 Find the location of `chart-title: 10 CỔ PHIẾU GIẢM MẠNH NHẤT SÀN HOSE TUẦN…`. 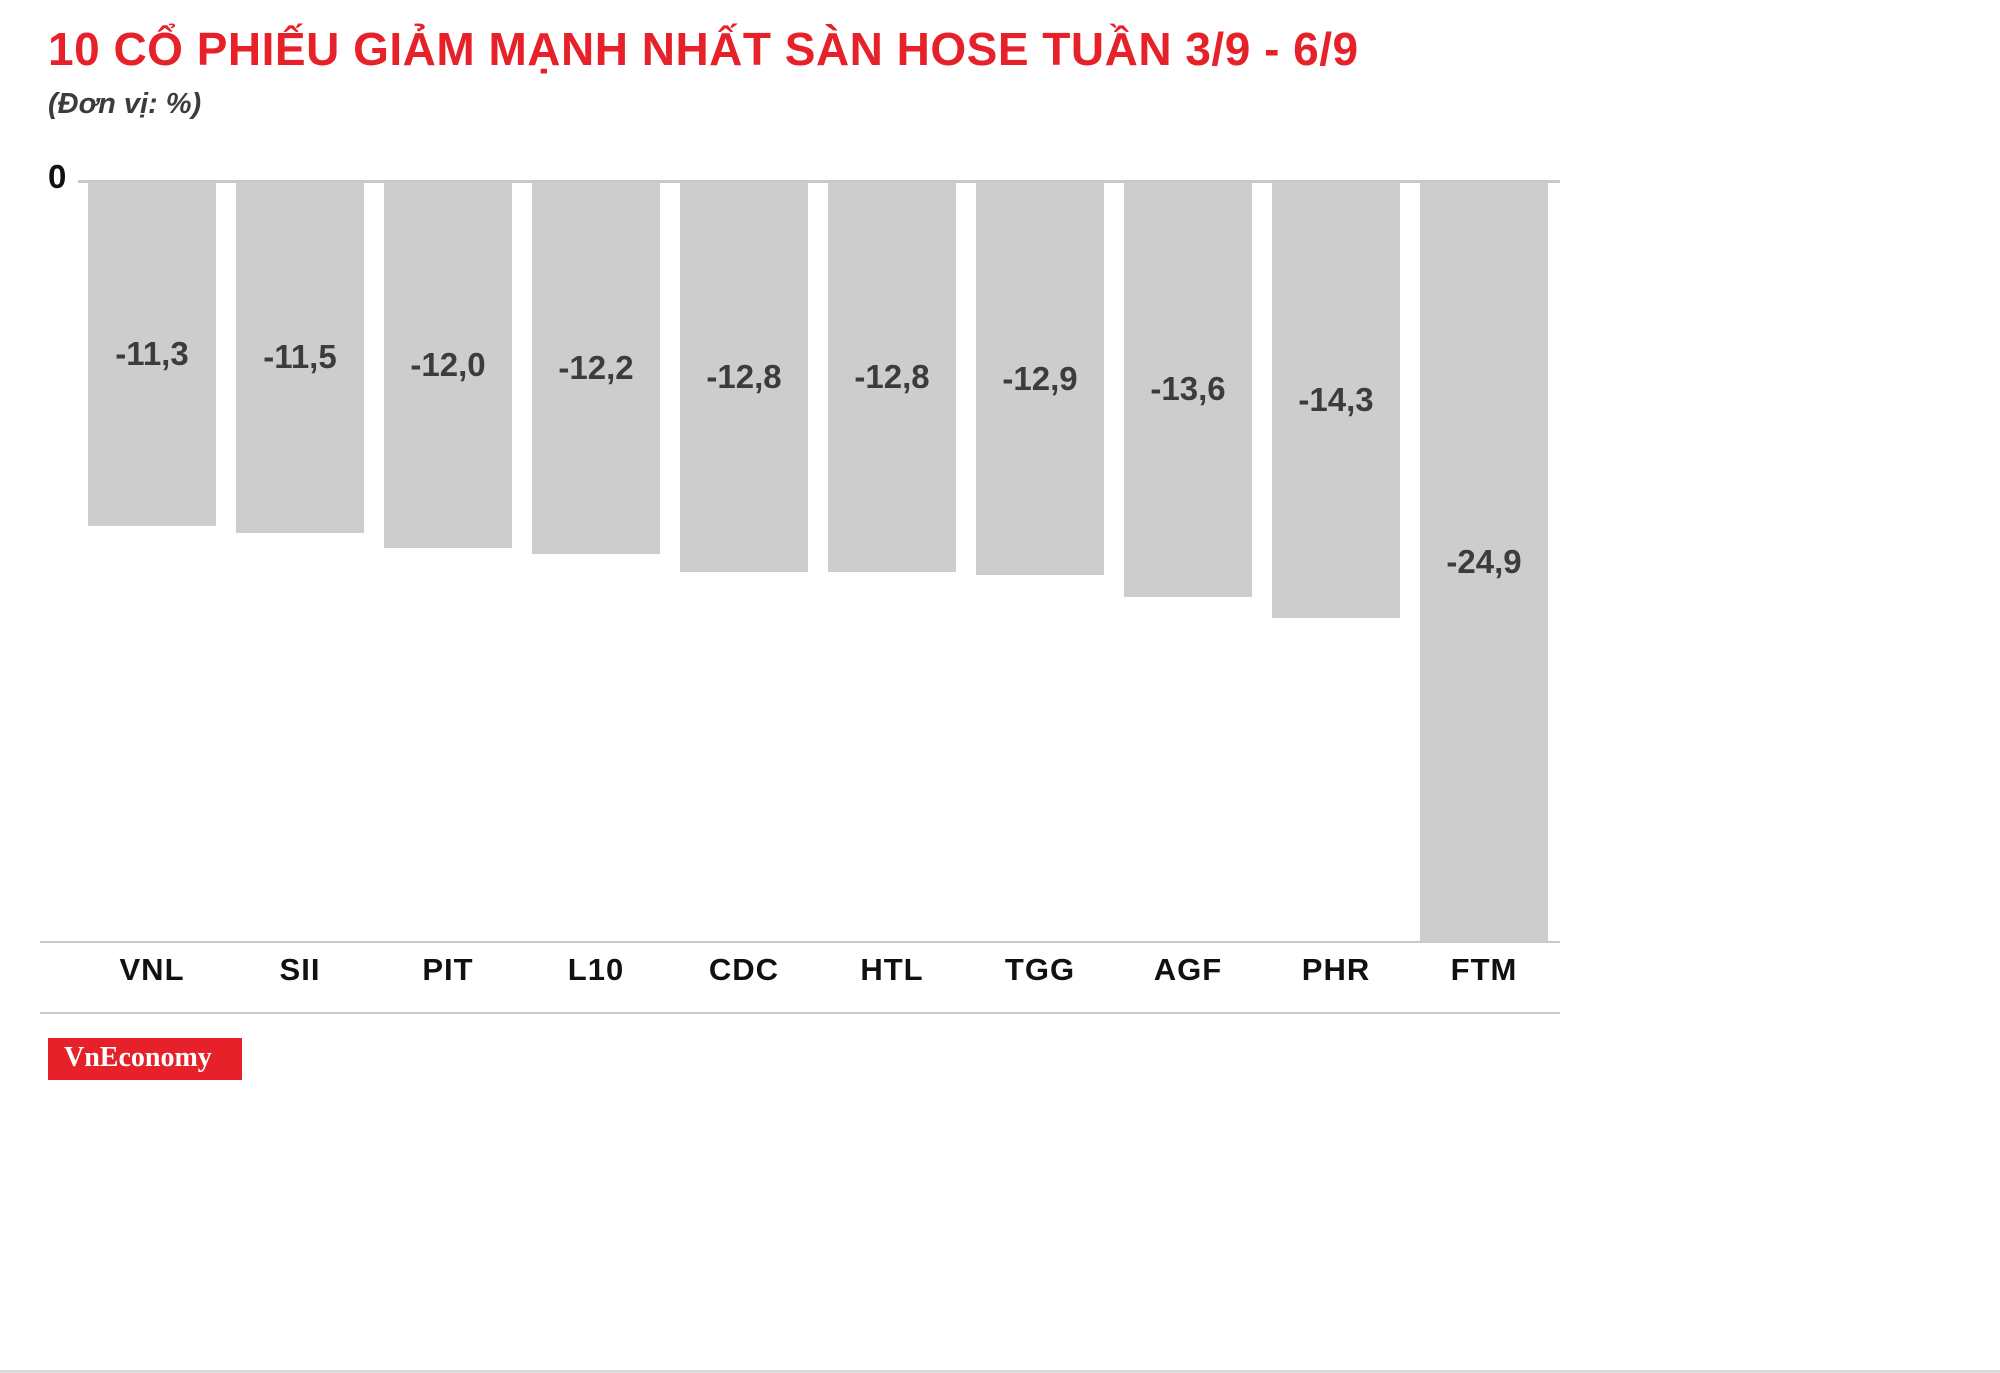

chart-title: 10 CỔ PHIẾU GIẢM MẠNH NHẤT SÀN HOSE TUẦN… is located at coordinates (703, 49).